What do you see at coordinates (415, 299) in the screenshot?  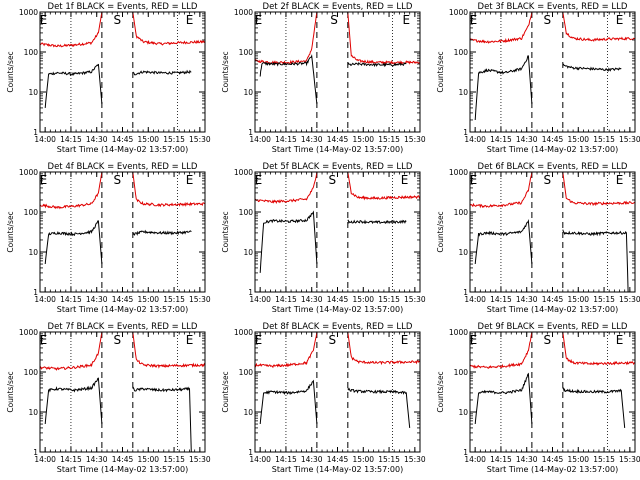 I see `x-tick-label: 15:30` at bounding box center [415, 299].